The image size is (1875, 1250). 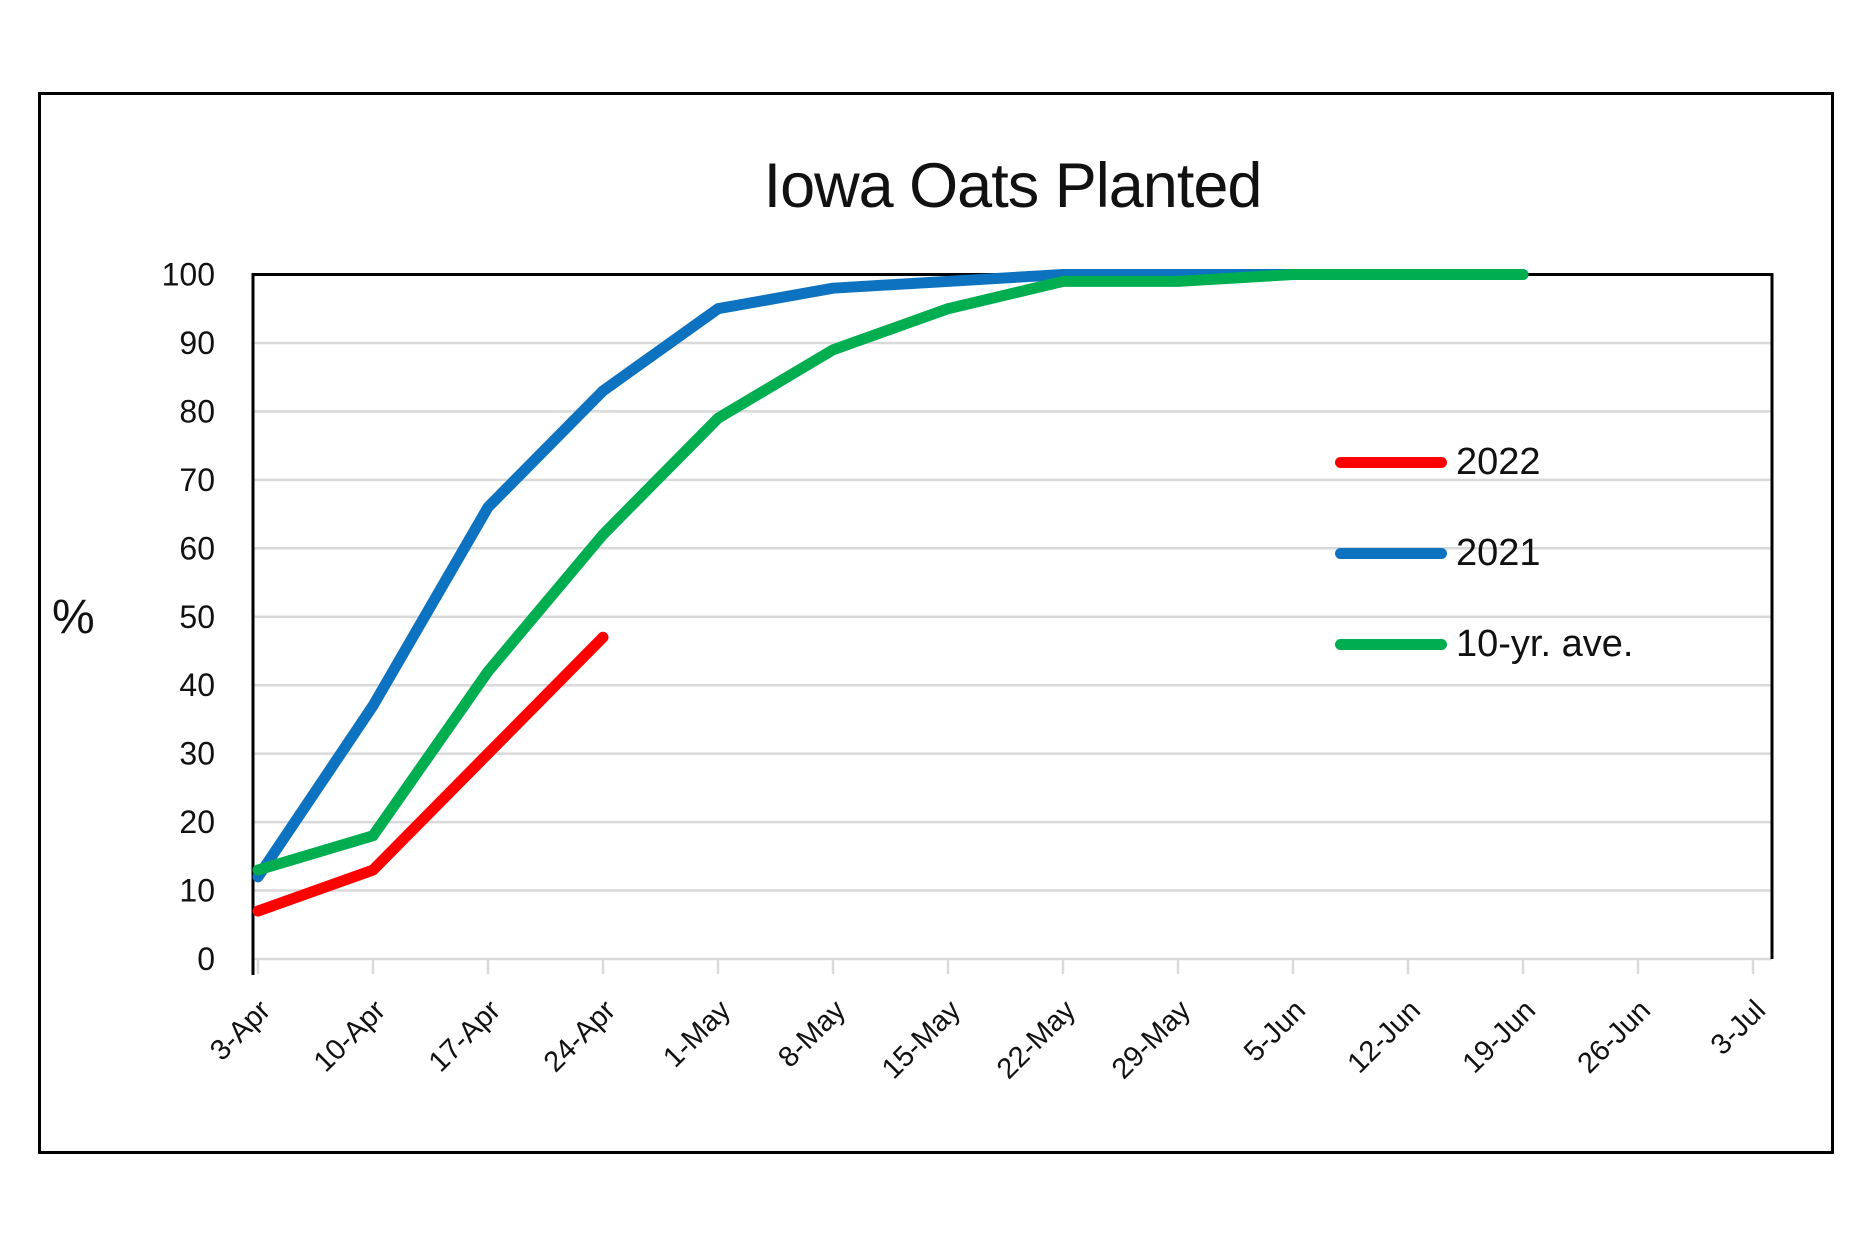 I want to click on legend-item-10yr-ave: 10-yr. ave., so click(x=1484, y=644).